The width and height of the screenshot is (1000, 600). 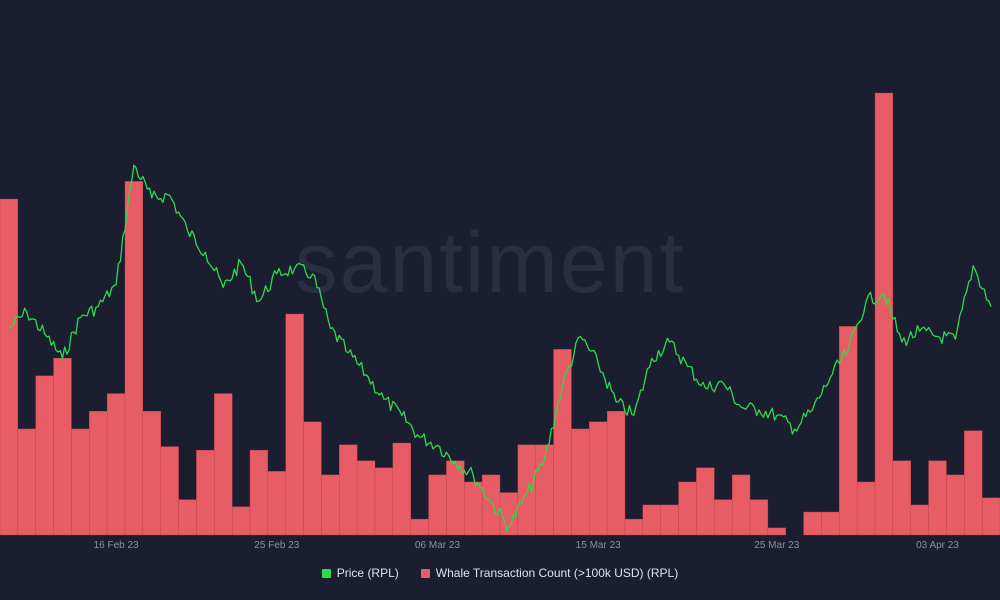 I want to click on x-tick-label: 15 Mar 23, so click(x=598, y=545).